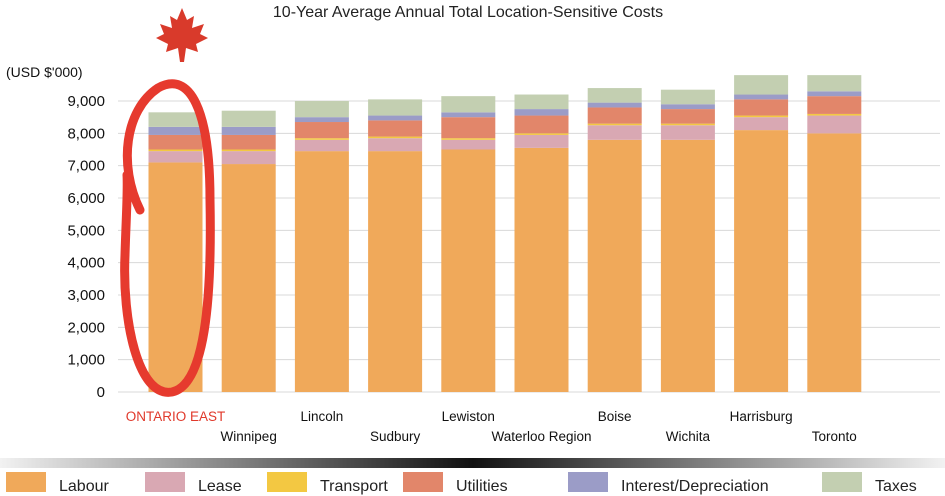 The height and width of the screenshot is (496, 945). I want to click on x-tick-label: Sudbury, so click(395, 436).